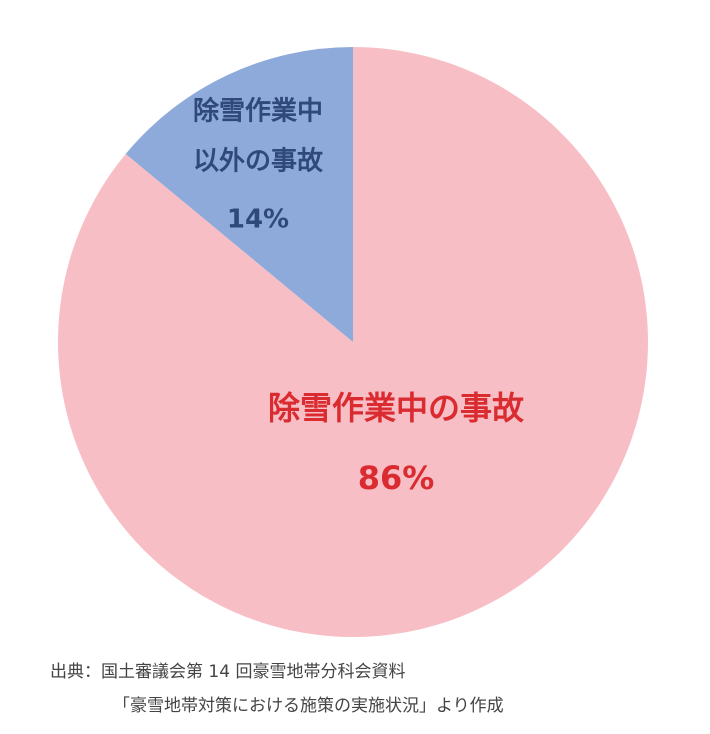 The width and height of the screenshot is (710, 734). I want to click on slice-label: 除雪作業中, so click(258, 111).